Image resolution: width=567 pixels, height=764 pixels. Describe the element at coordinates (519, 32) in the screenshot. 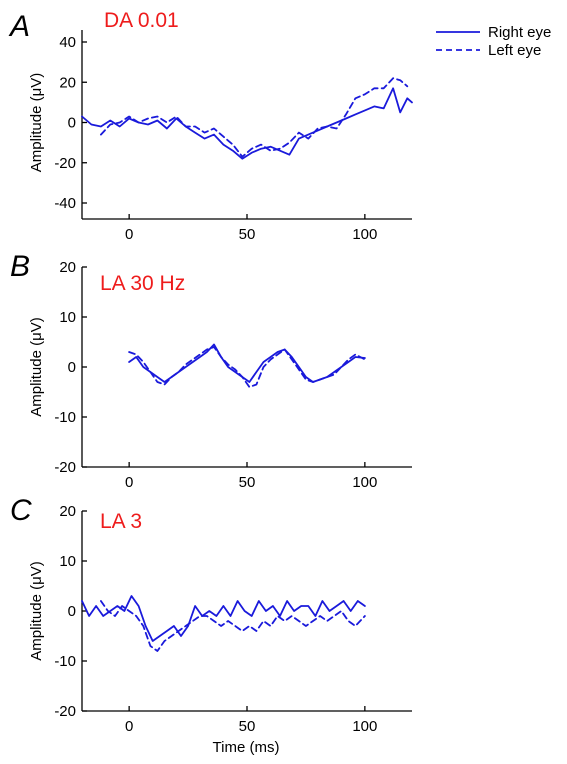

I see `legend-right-eye-label: Right eye` at that location.